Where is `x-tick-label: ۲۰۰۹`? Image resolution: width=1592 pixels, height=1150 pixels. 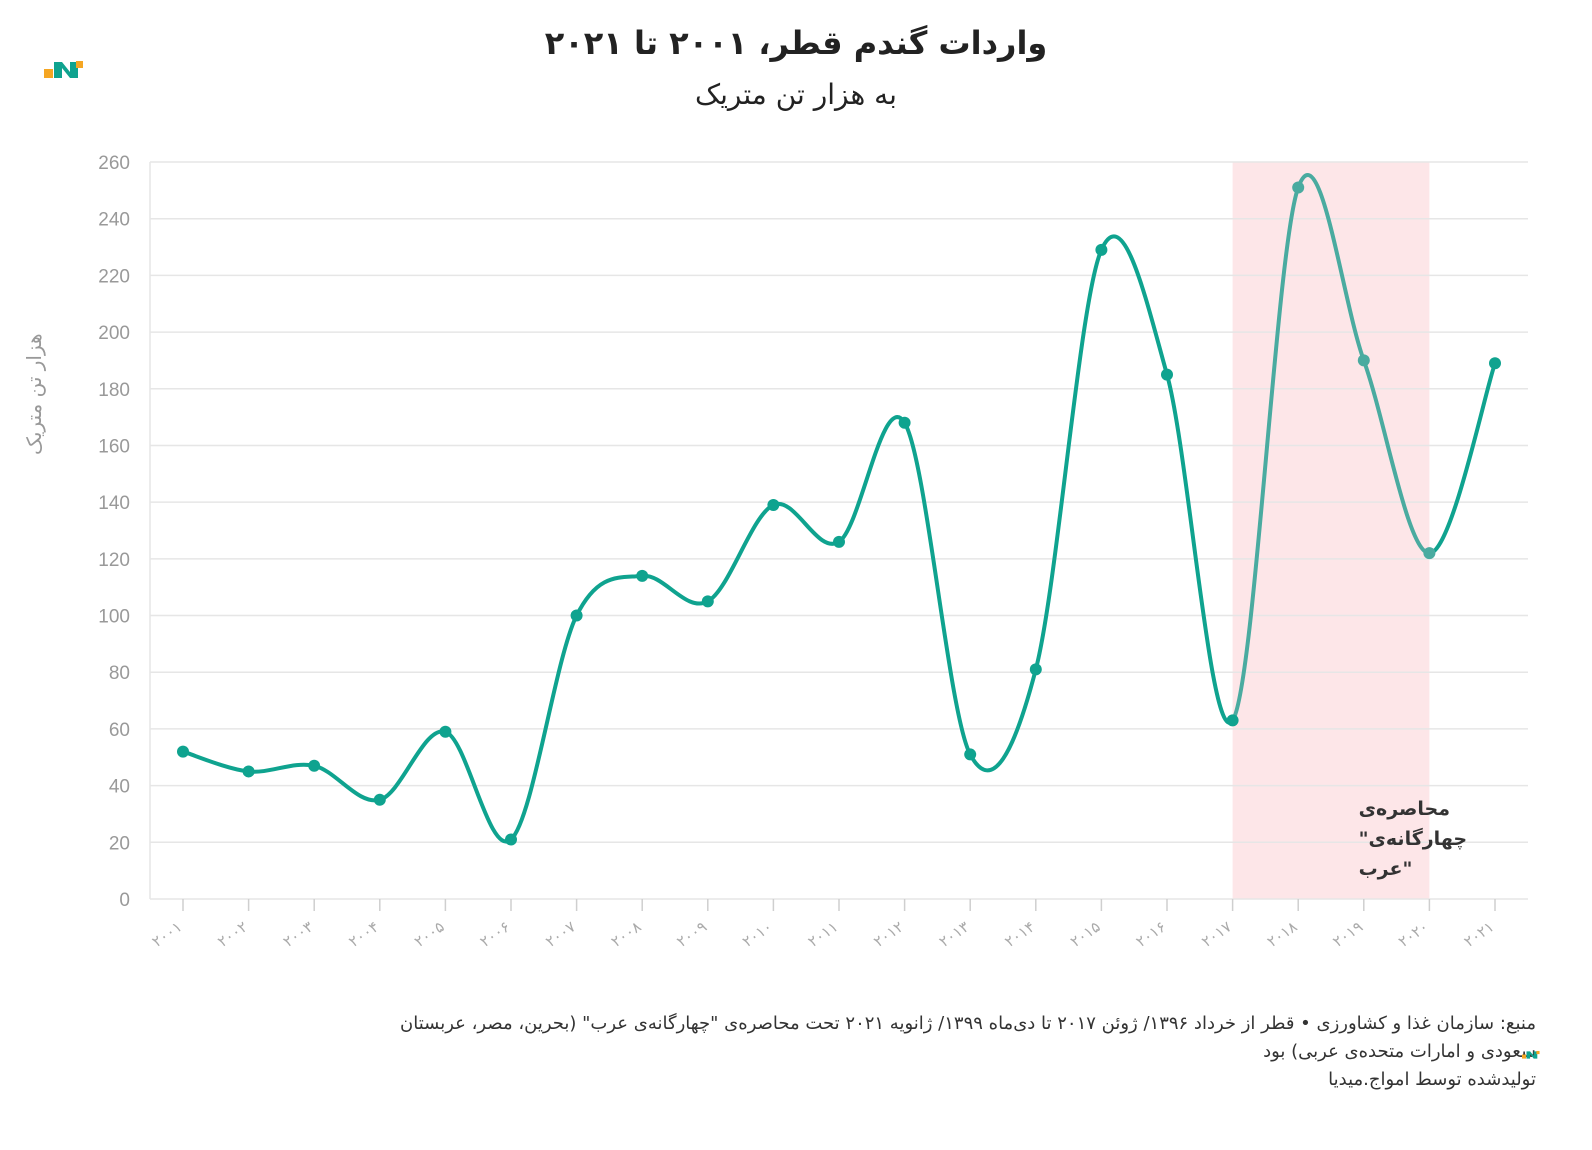
x-tick-label: ۲۰۰۹ is located at coordinates (691, 934).